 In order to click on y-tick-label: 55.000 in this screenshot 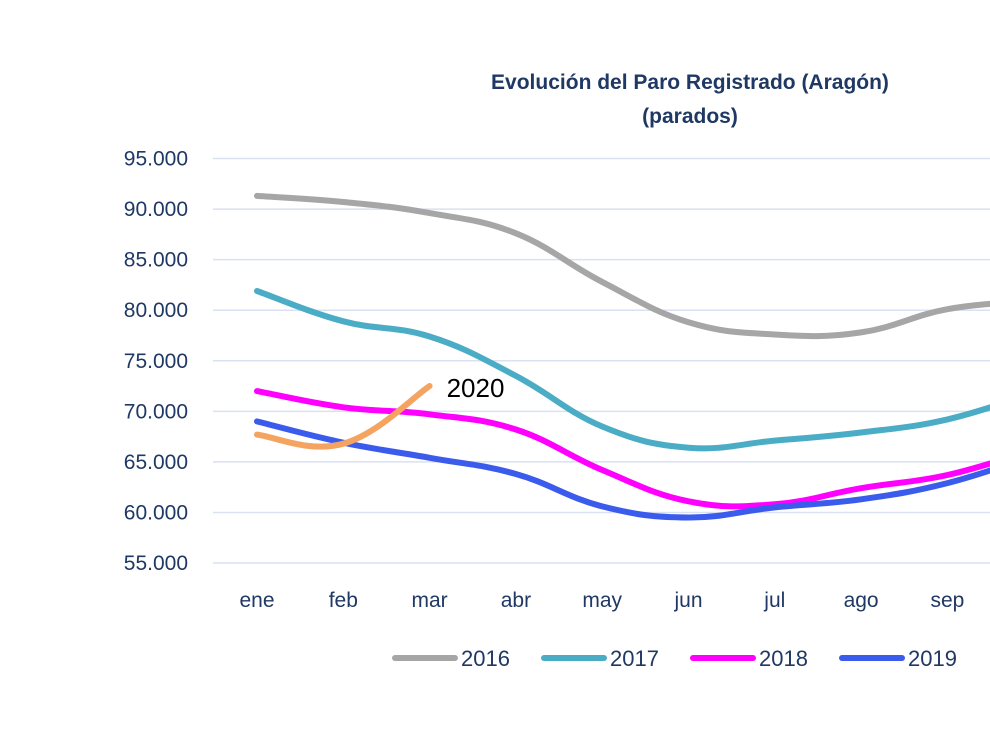, I will do `click(156, 563)`.